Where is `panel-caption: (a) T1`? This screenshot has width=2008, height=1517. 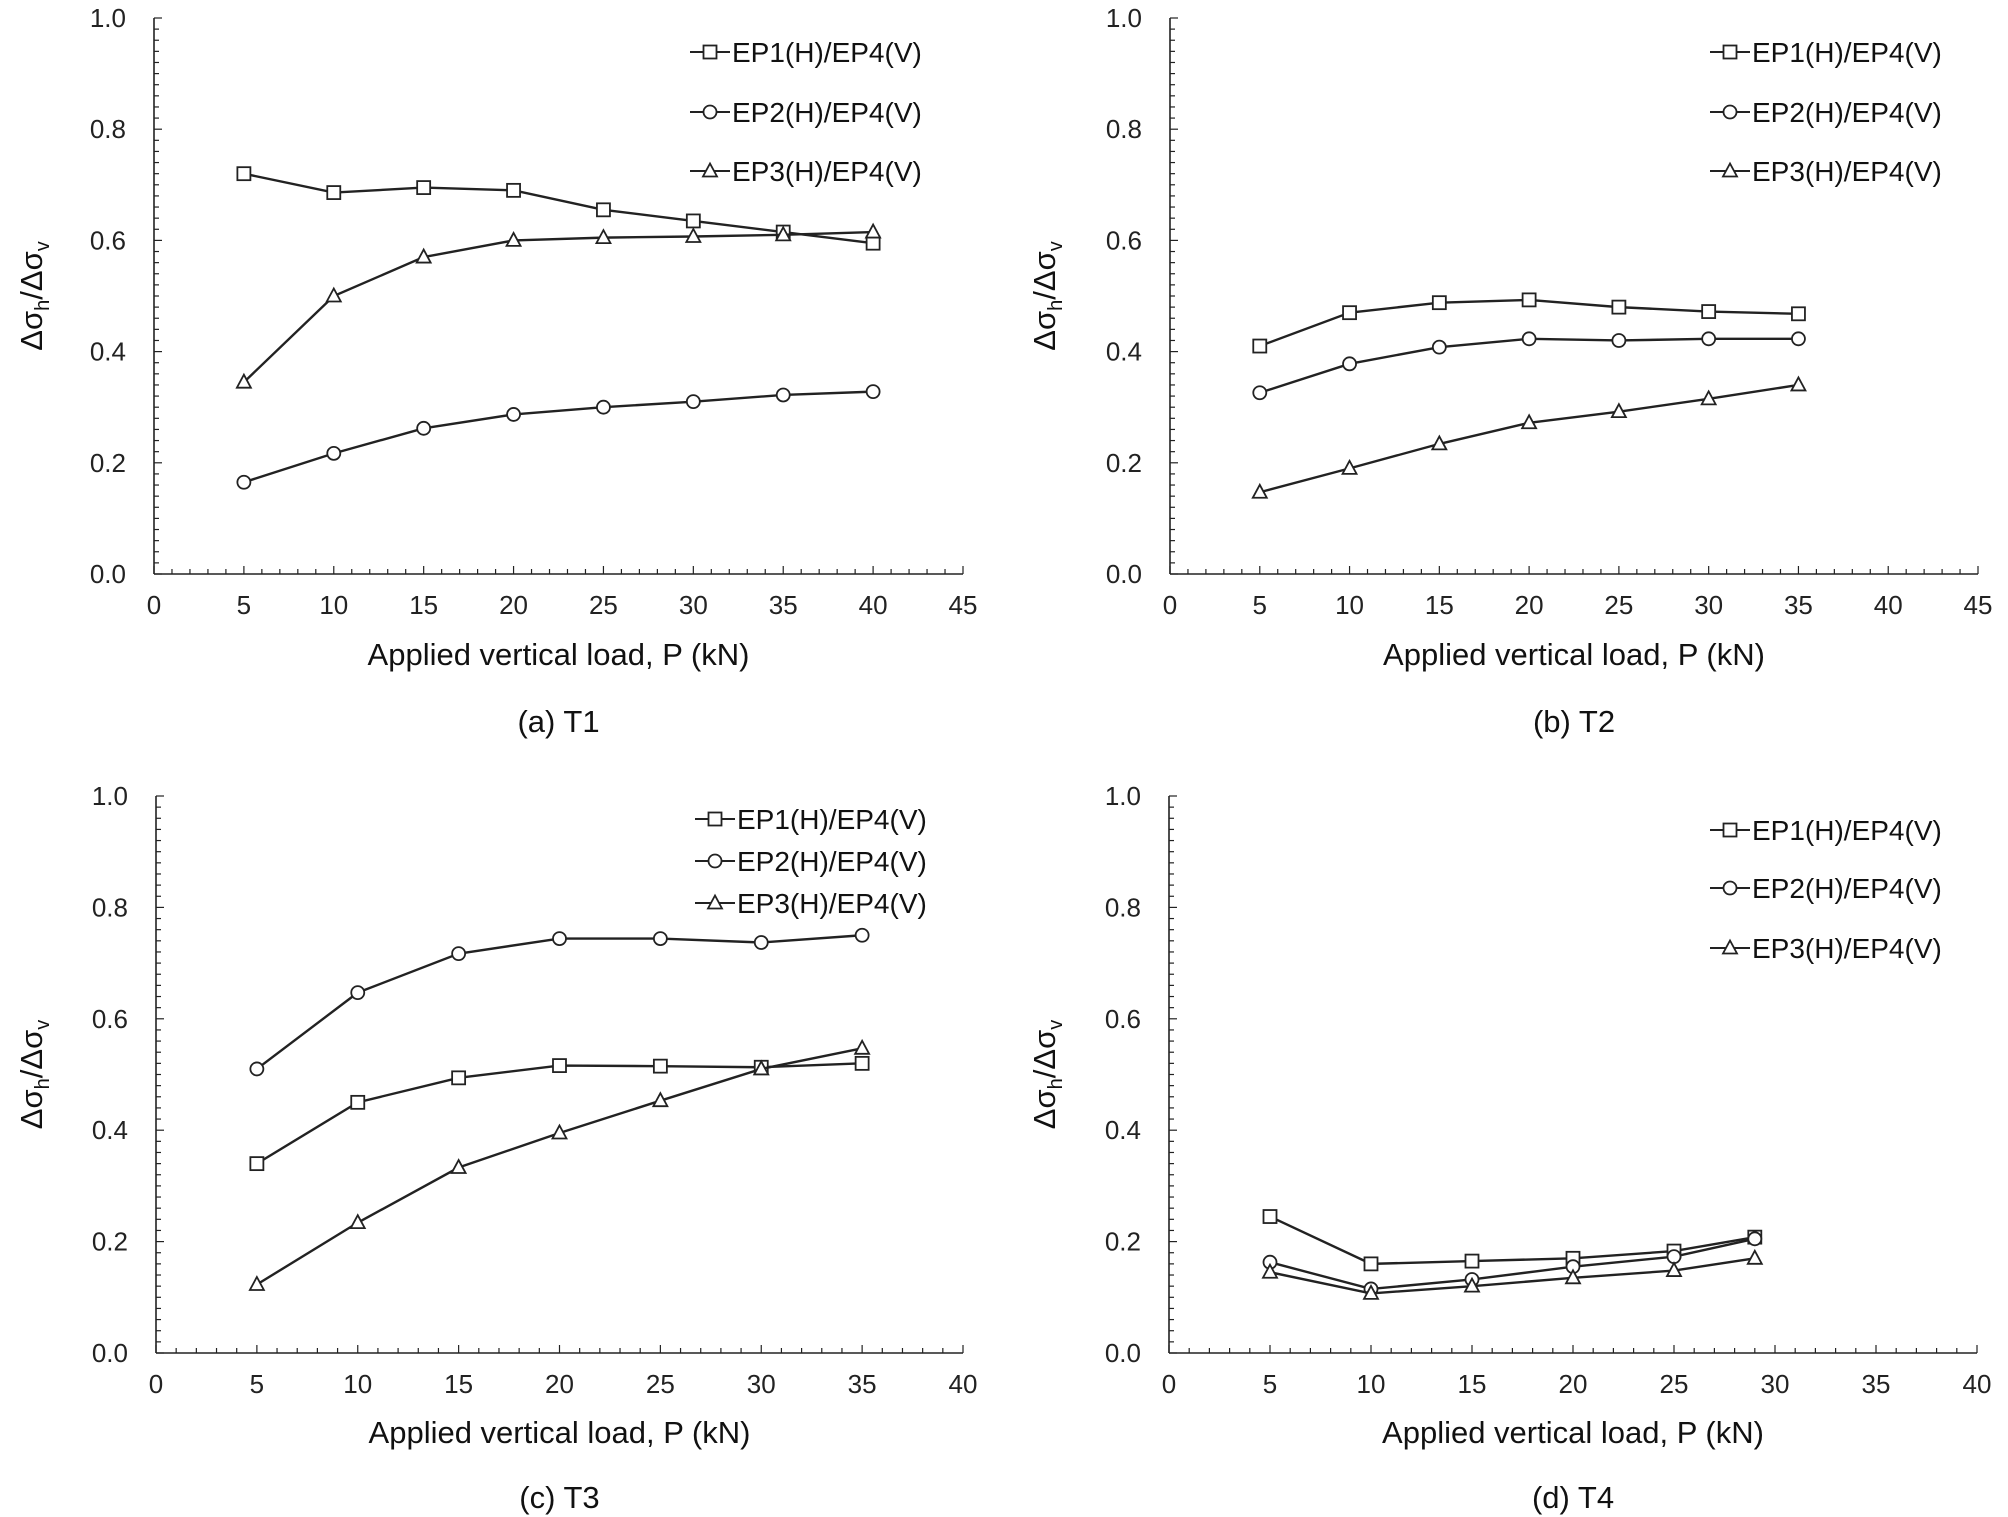 panel-caption: (a) T1 is located at coordinates (558, 721).